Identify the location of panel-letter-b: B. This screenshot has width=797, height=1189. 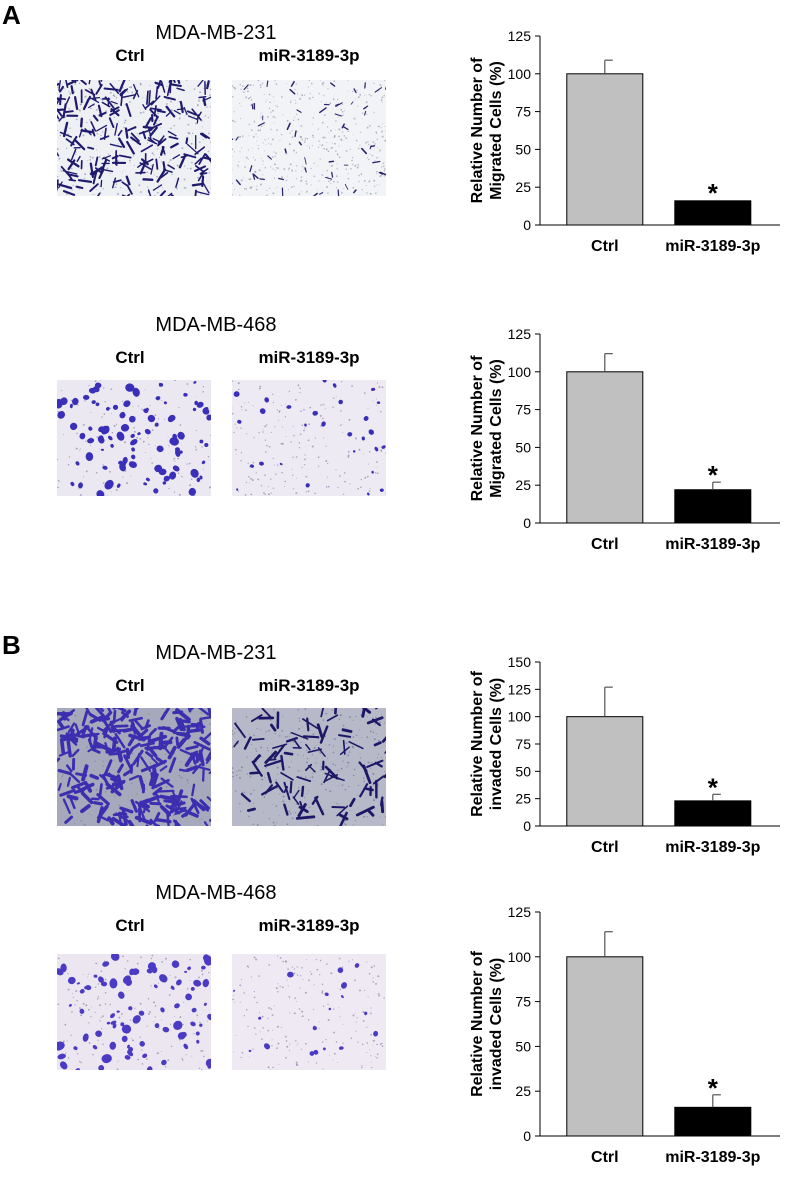
(11, 645).